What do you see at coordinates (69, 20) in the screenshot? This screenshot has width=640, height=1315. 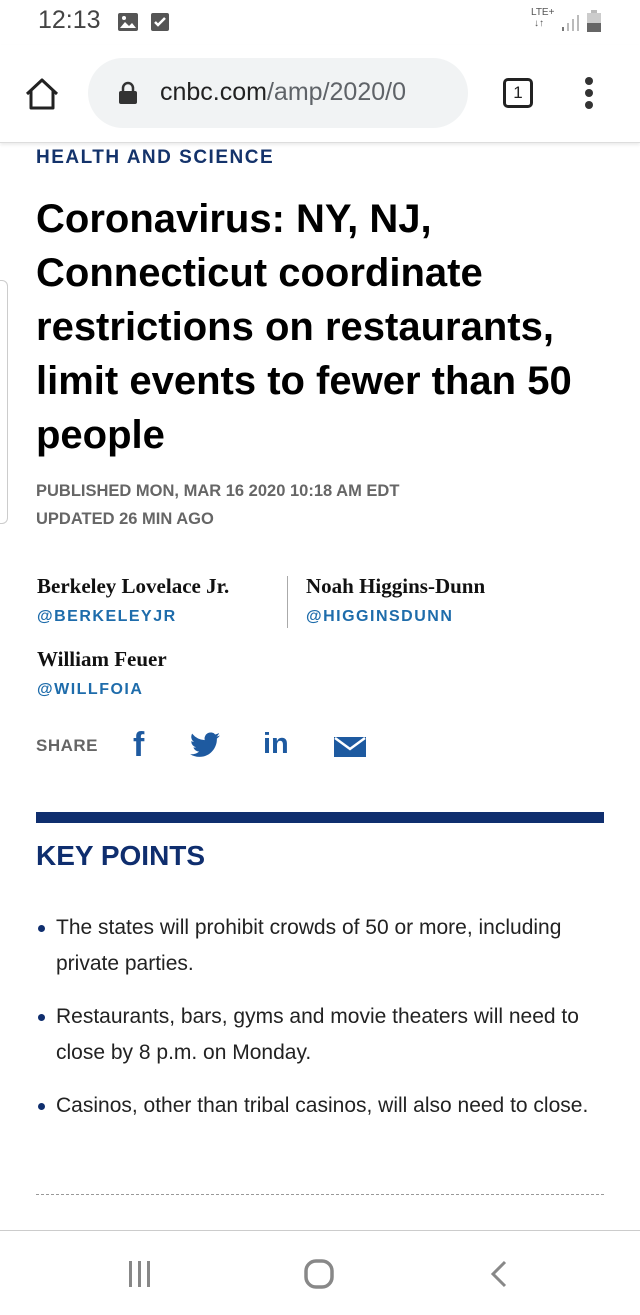 I see `clock: 12:13` at bounding box center [69, 20].